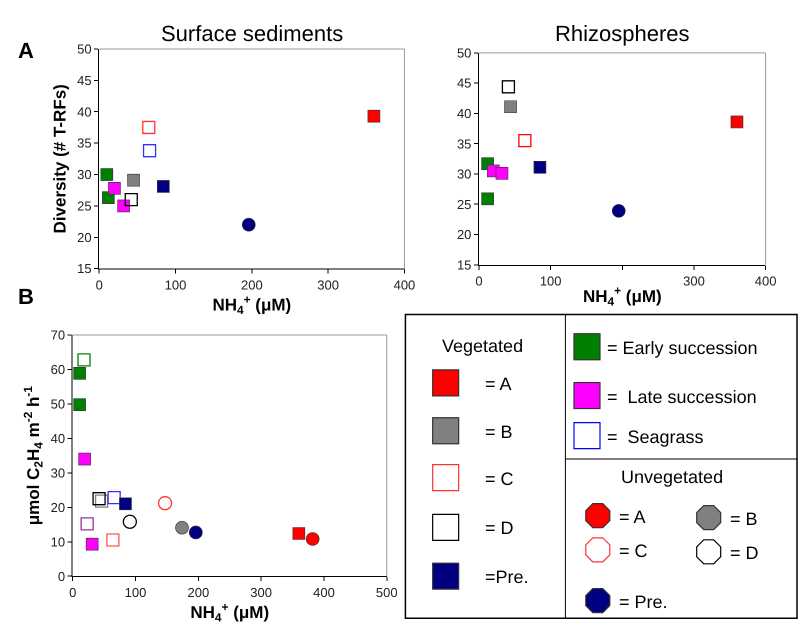 The image size is (809, 634). What do you see at coordinates (483, 346) in the screenshot?
I see `text: Vegetated` at bounding box center [483, 346].